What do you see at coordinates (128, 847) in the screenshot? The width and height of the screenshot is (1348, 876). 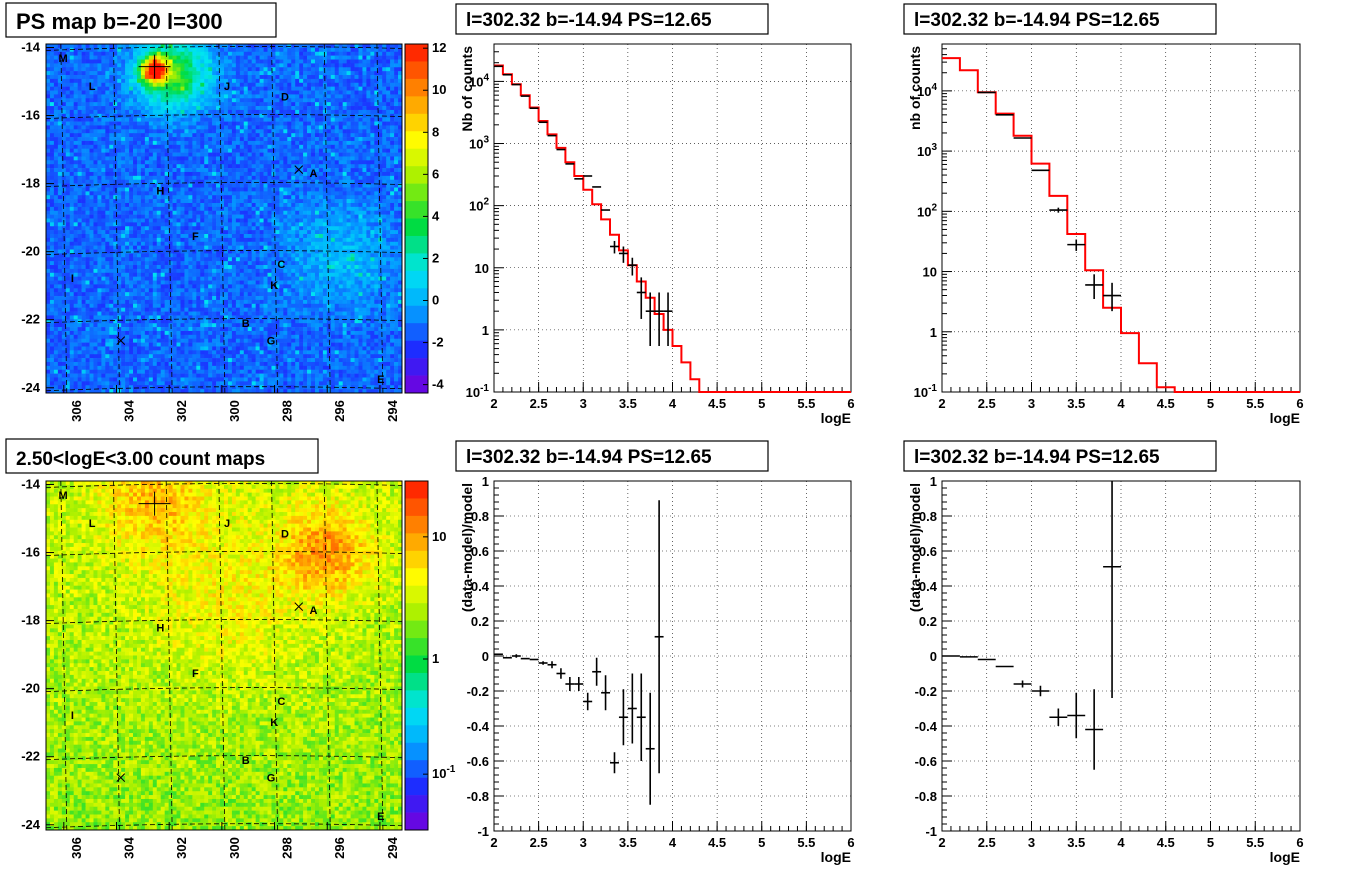 I see `x-tick-label: 304` at bounding box center [128, 847].